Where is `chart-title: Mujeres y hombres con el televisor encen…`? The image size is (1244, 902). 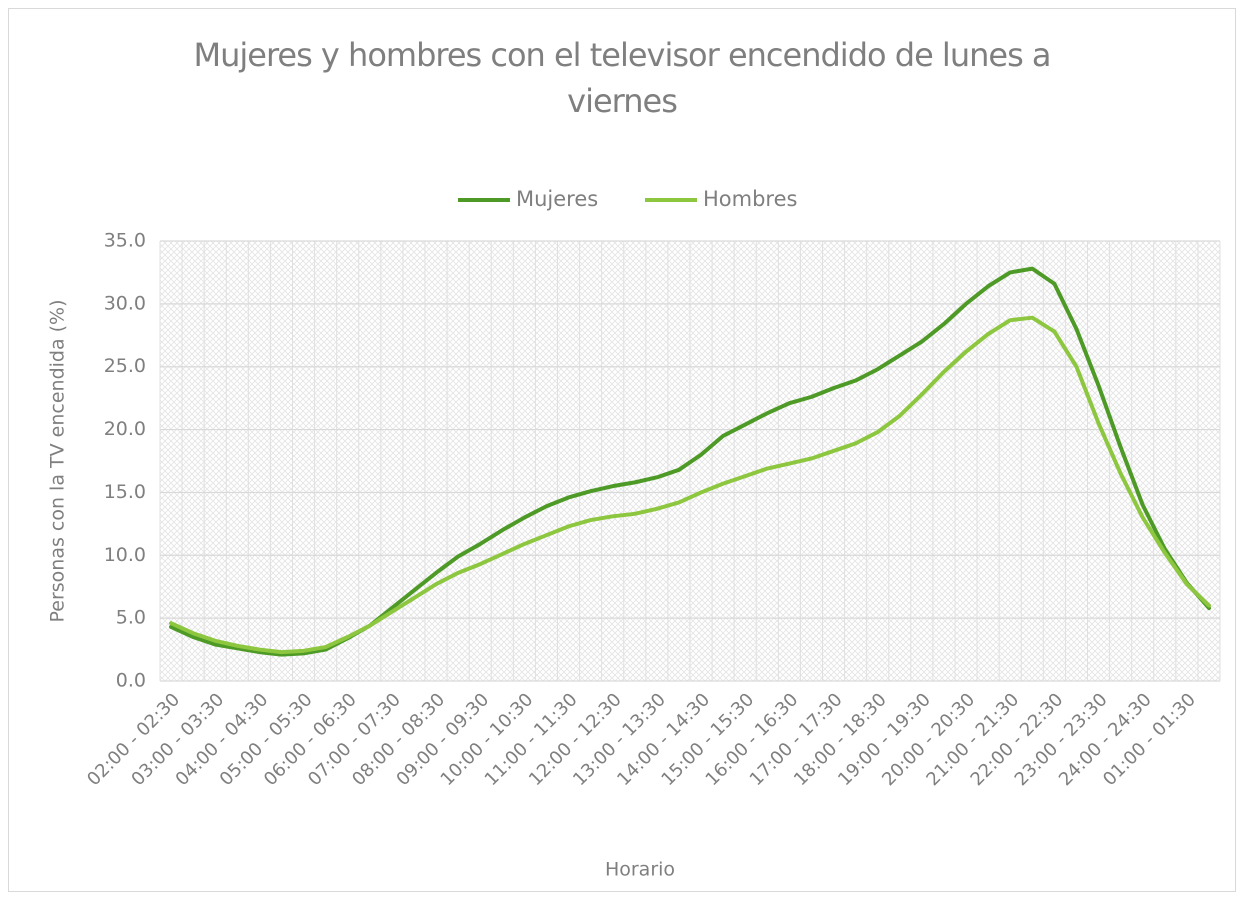
chart-title: Mujeres y hombres con el televisor encen… is located at coordinates (622, 78).